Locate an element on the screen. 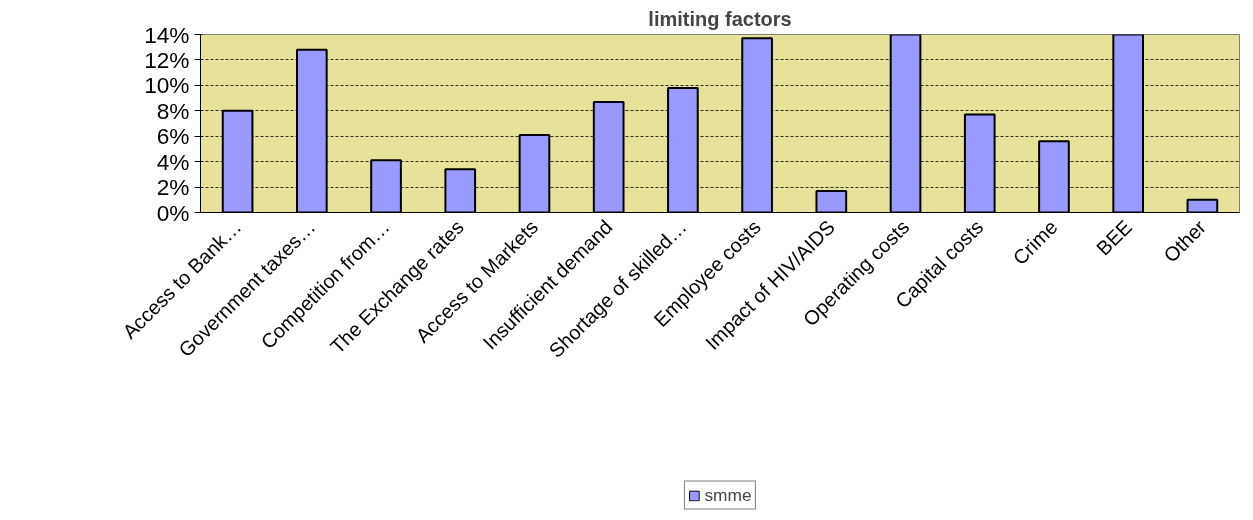  y-tick-label: 14% is located at coordinates (167, 34).